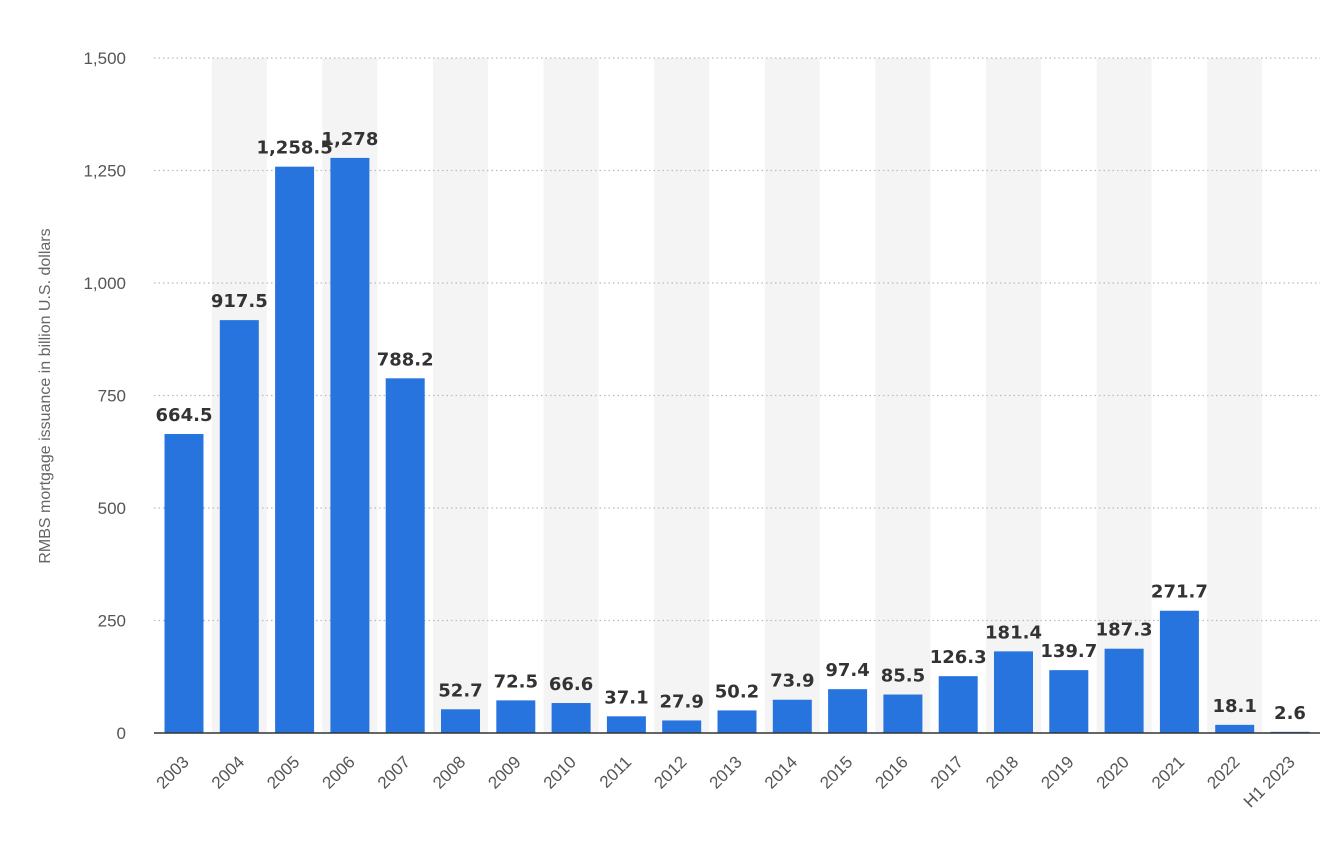 This screenshot has height=850, width=1340. What do you see at coordinates (516, 681) in the screenshot?
I see `data-label: 72.5` at bounding box center [516, 681].